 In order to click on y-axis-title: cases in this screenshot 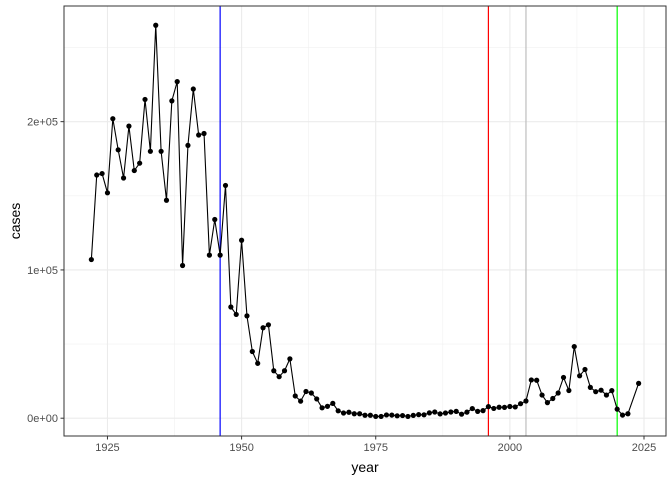, I will do `click(15, 221)`.